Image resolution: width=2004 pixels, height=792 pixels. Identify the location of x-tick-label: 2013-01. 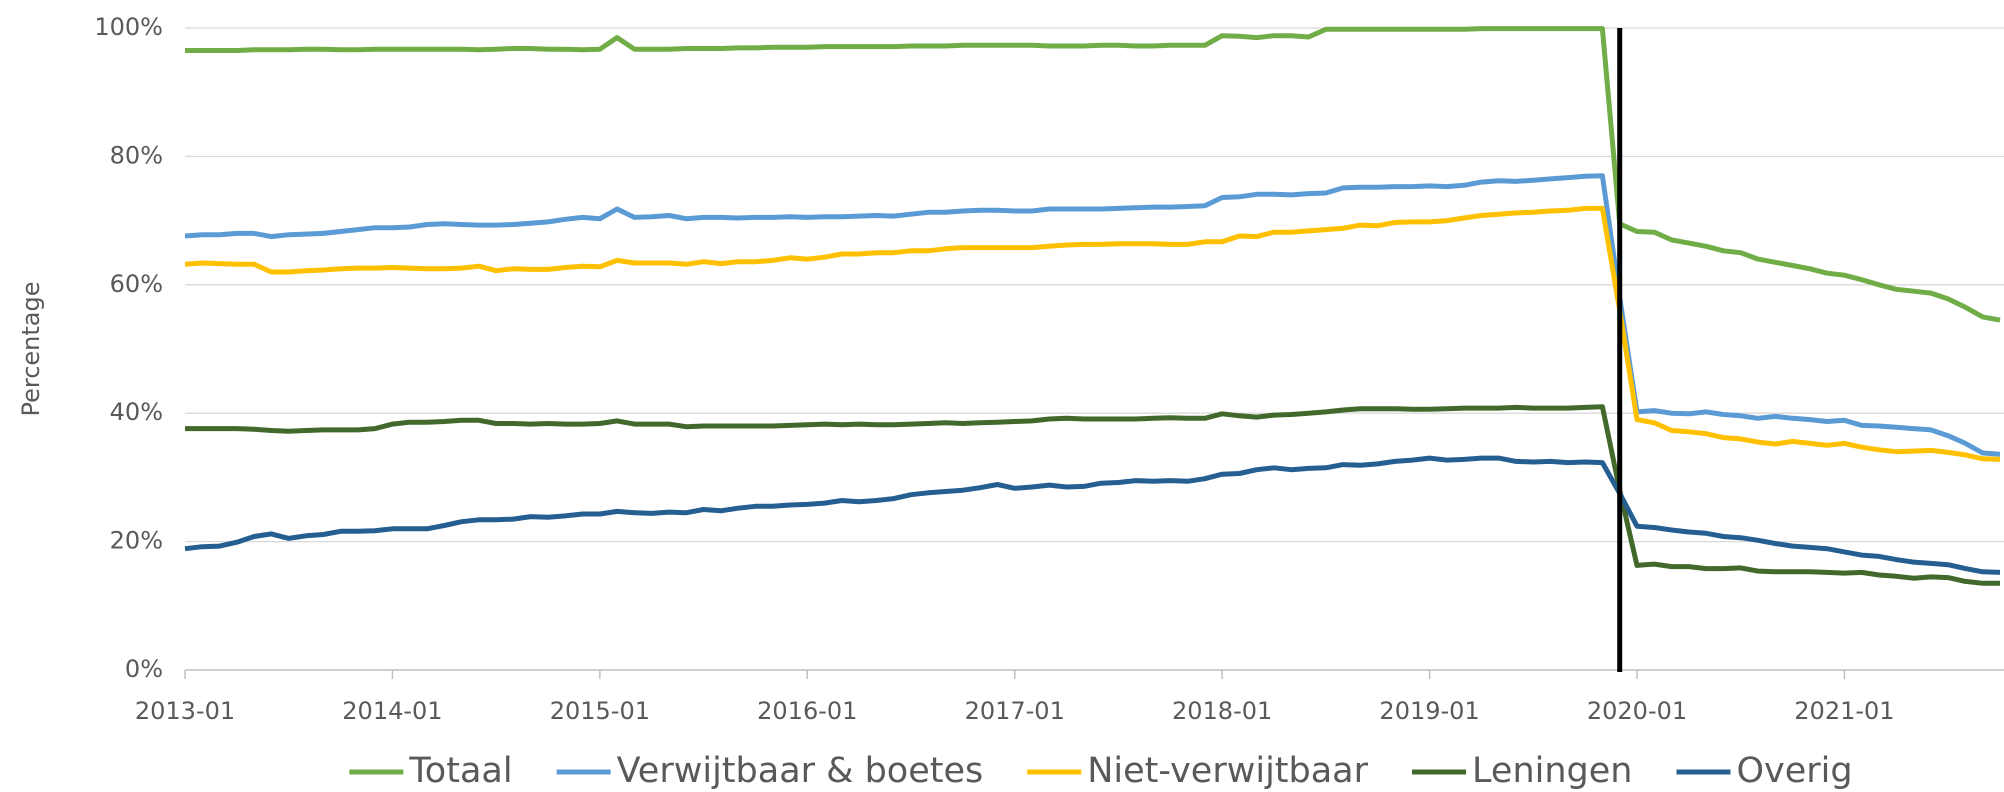
(185, 711).